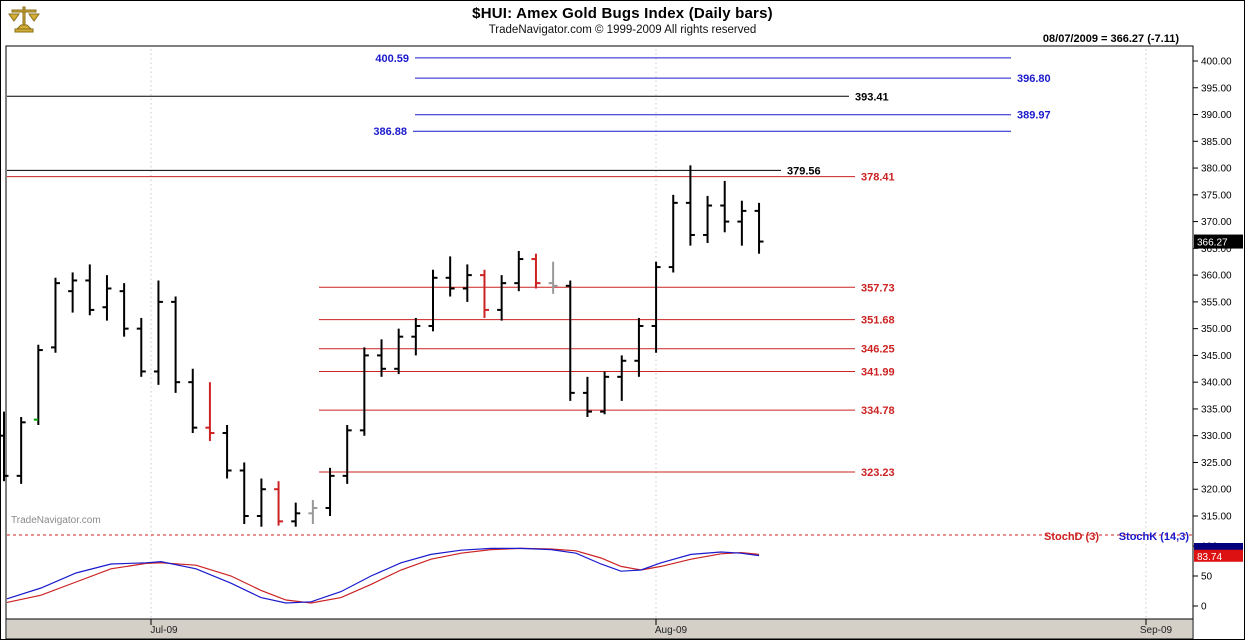 The width and height of the screenshot is (1245, 640). I want to click on watermark: TradeNavigator.com, so click(56, 520).